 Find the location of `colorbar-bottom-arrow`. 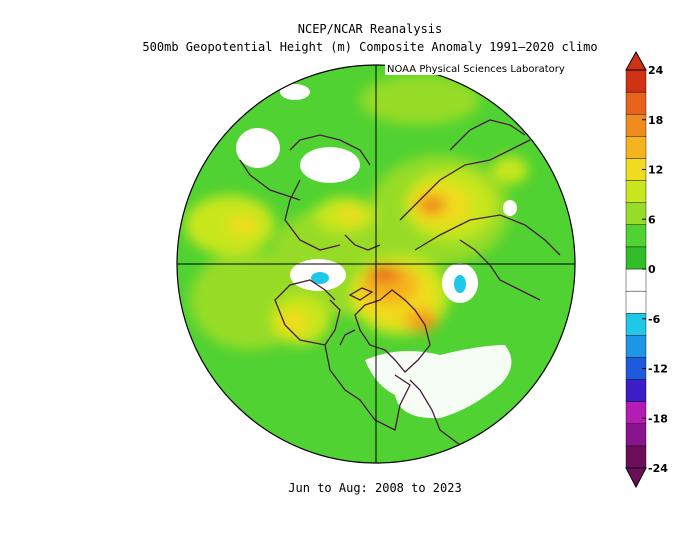

colorbar-bottom-arrow is located at coordinates (636, 478).